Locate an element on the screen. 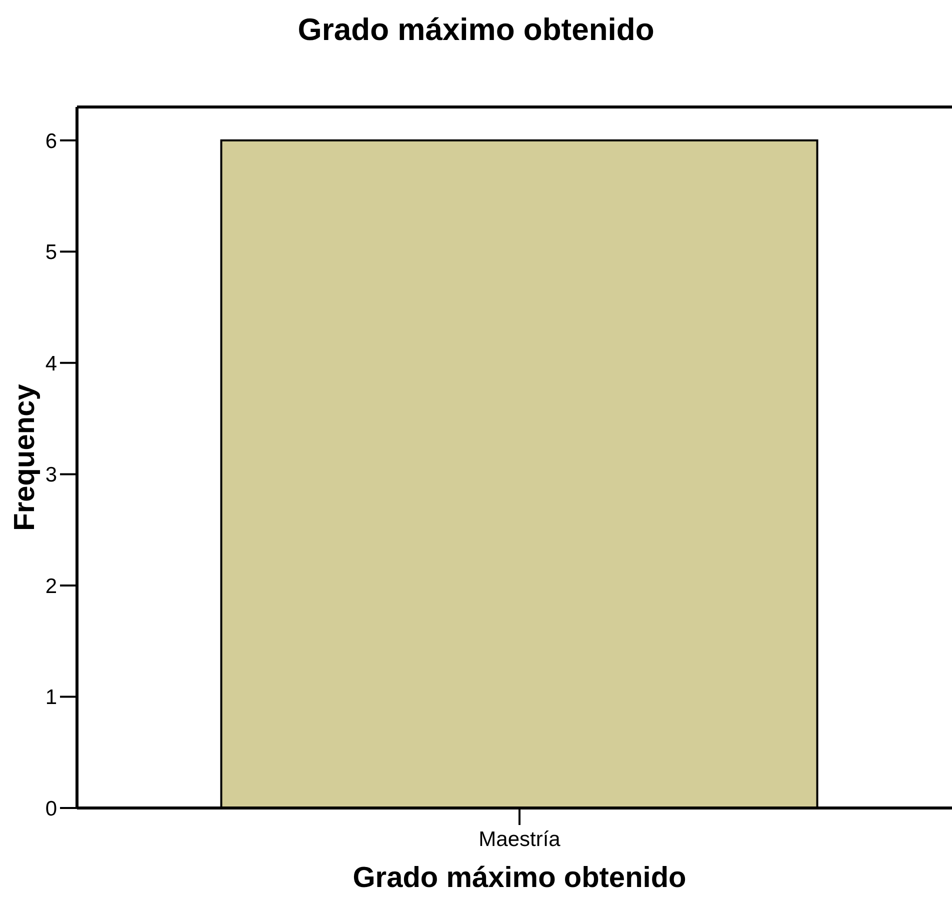 This screenshot has height=898, width=952. y-tick-label: 1 is located at coordinates (51, 698).